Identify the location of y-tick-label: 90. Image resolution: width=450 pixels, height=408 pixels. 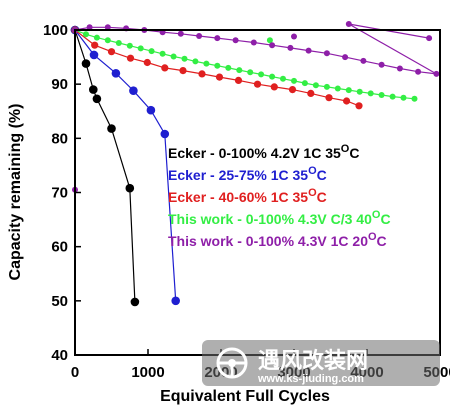
(59, 84).